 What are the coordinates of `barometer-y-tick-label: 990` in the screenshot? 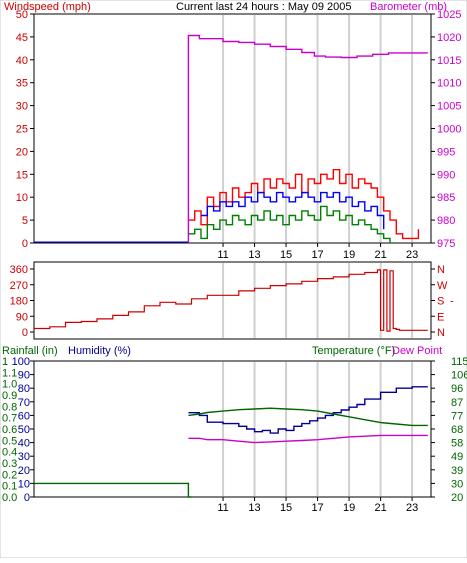 It's located at (446, 175).